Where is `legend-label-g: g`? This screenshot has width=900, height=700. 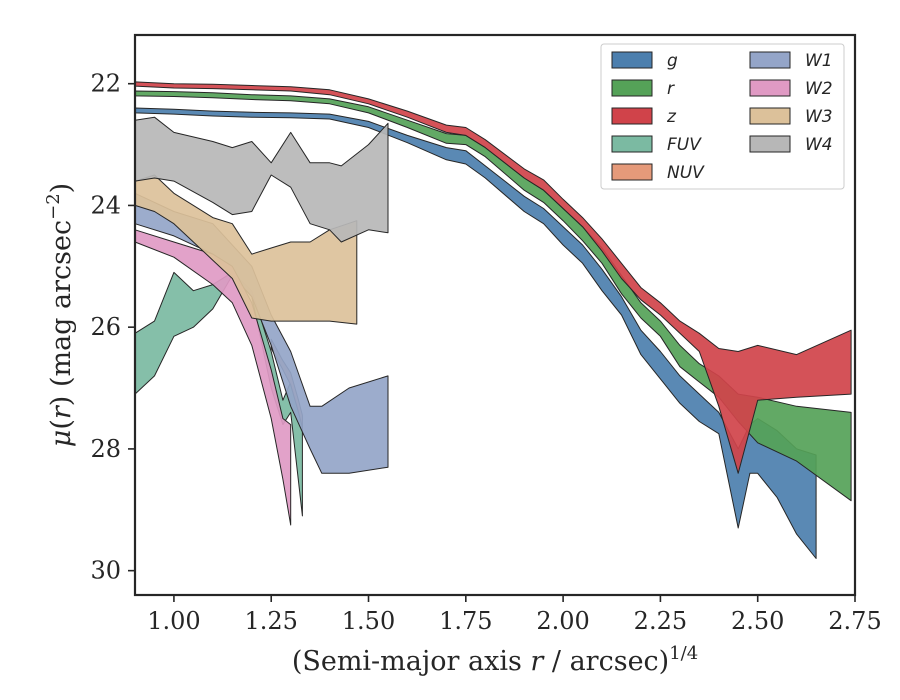 legend-label-g: g is located at coordinates (672, 61).